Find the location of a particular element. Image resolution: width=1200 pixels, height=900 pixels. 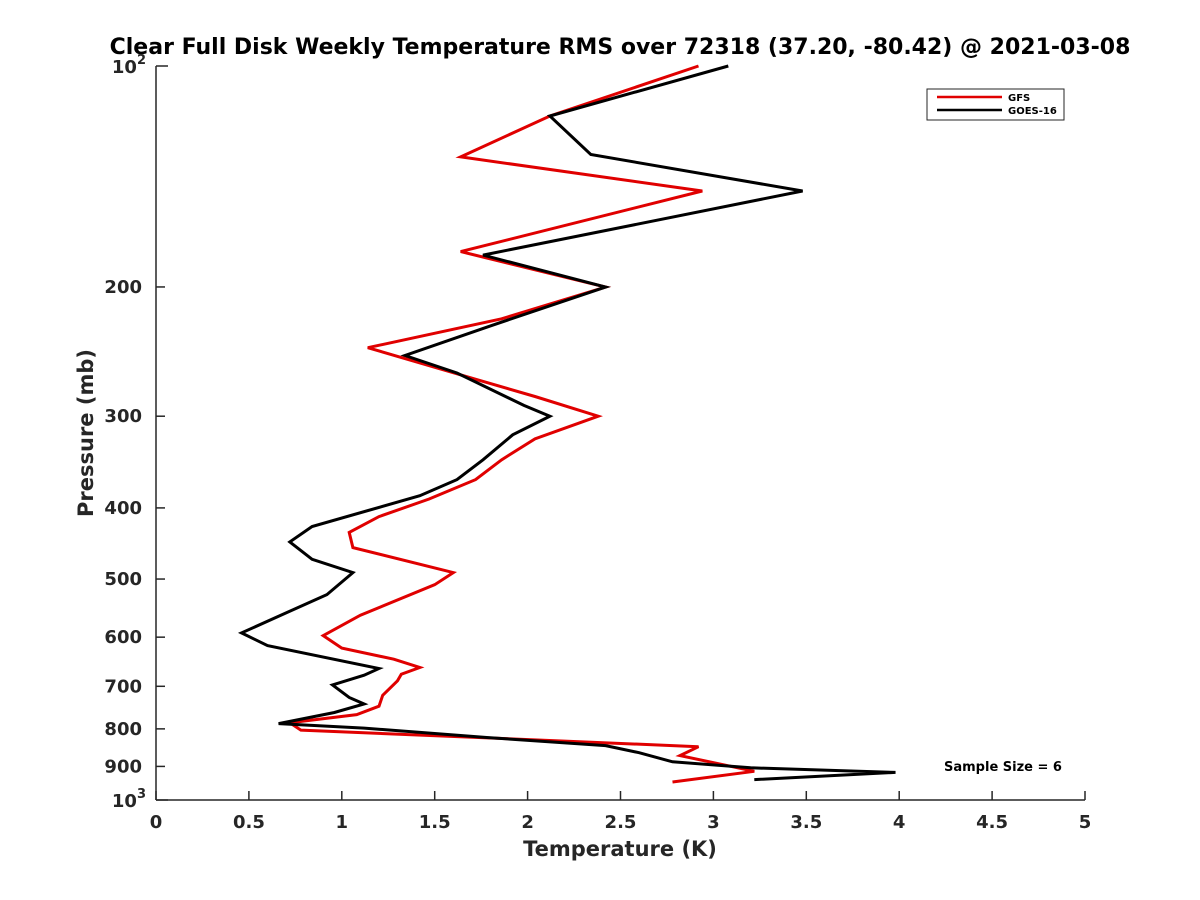

y-tick-label: 900 is located at coordinates (123, 766).